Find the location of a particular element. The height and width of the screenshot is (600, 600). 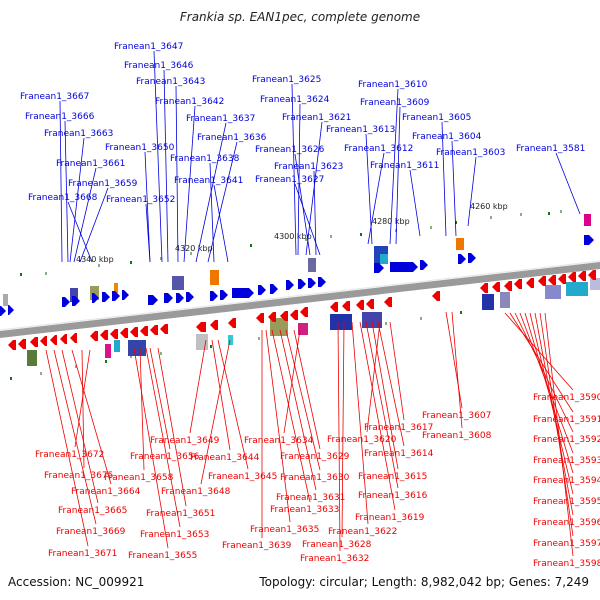

forward-gene-label: Franean1_3647 is located at coordinates (148, 47).